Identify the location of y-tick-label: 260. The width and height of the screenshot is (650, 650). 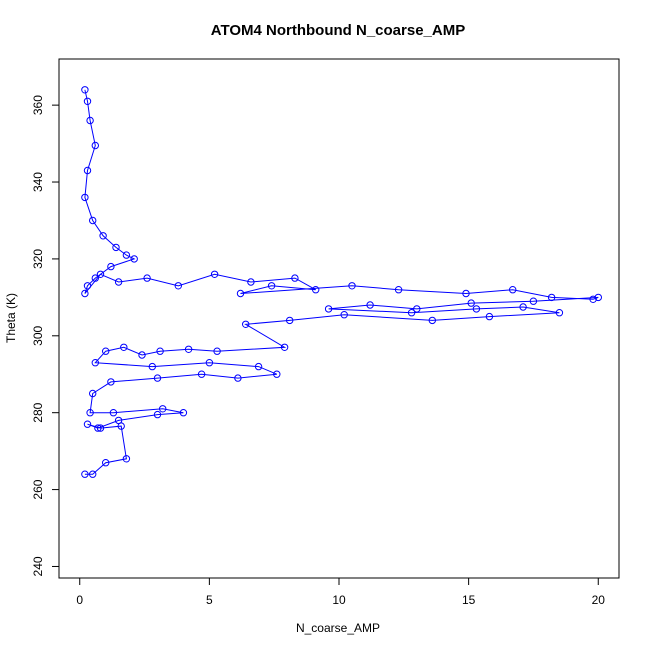
(38, 489).